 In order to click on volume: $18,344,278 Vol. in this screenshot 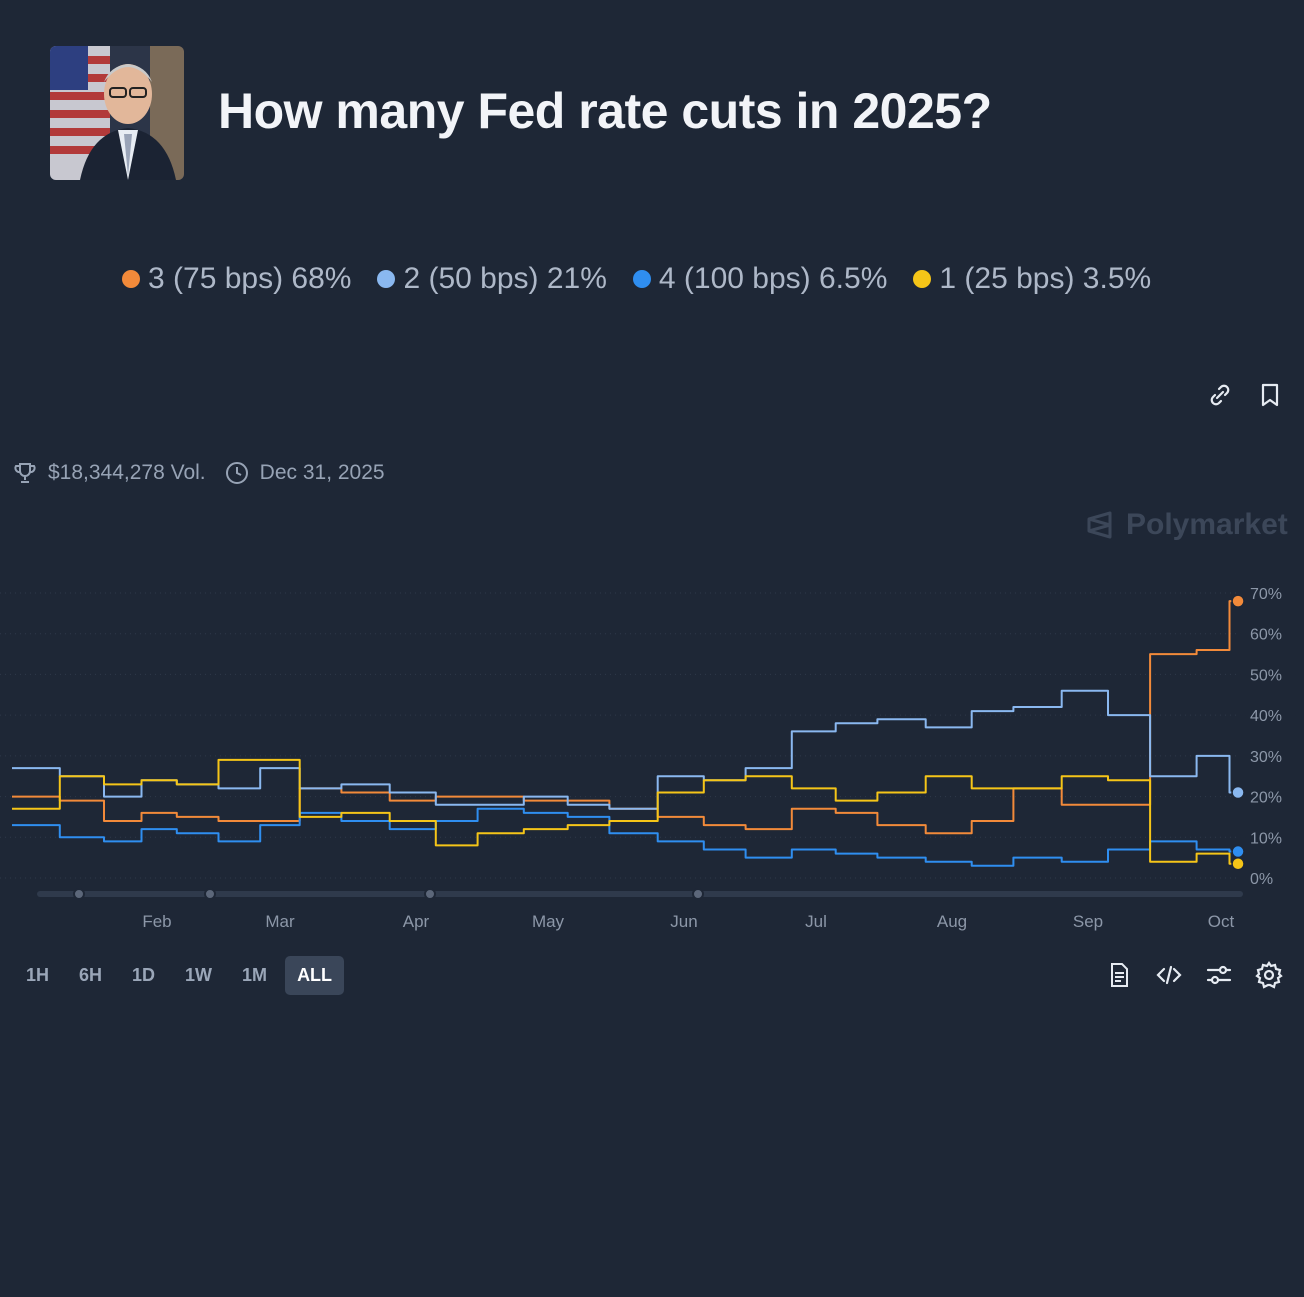, I will do `click(109, 473)`.